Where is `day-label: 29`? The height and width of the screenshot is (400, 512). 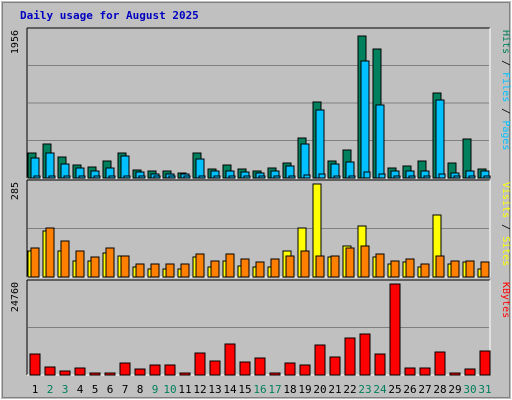
day-label: 29 is located at coordinates (454, 389).